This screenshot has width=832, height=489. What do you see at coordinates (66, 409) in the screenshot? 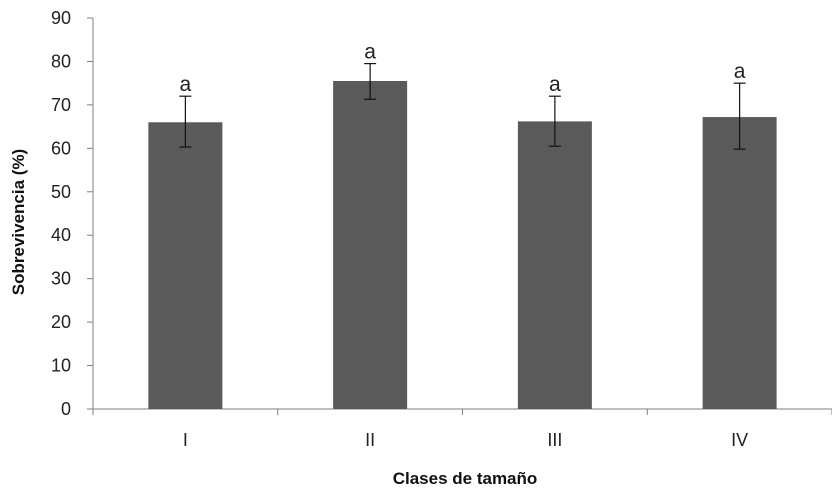
I see `y-tick-label: 0` at bounding box center [66, 409].